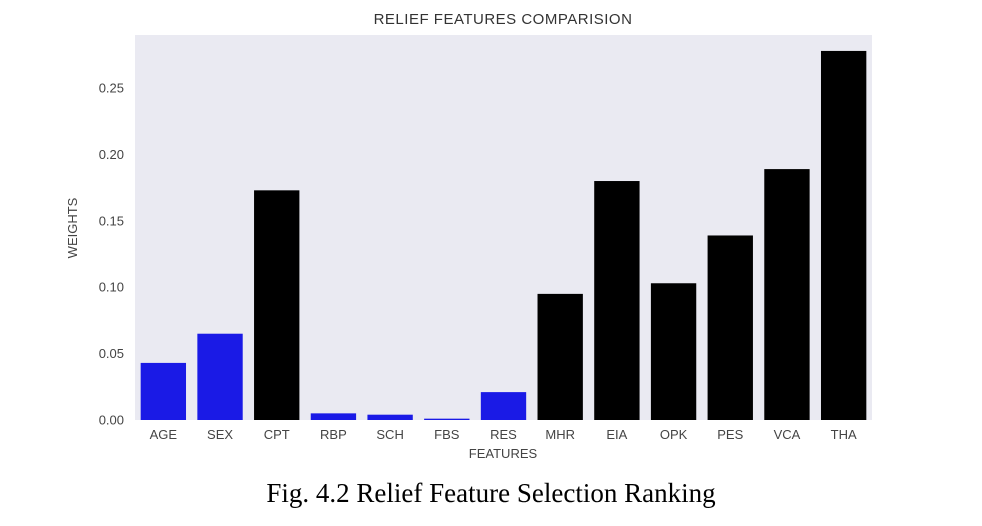 The width and height of the screenshot is (982, 526). Describe the element at coordinates (447, 419) in the screenshot. I see `bar-fbs` at that location.